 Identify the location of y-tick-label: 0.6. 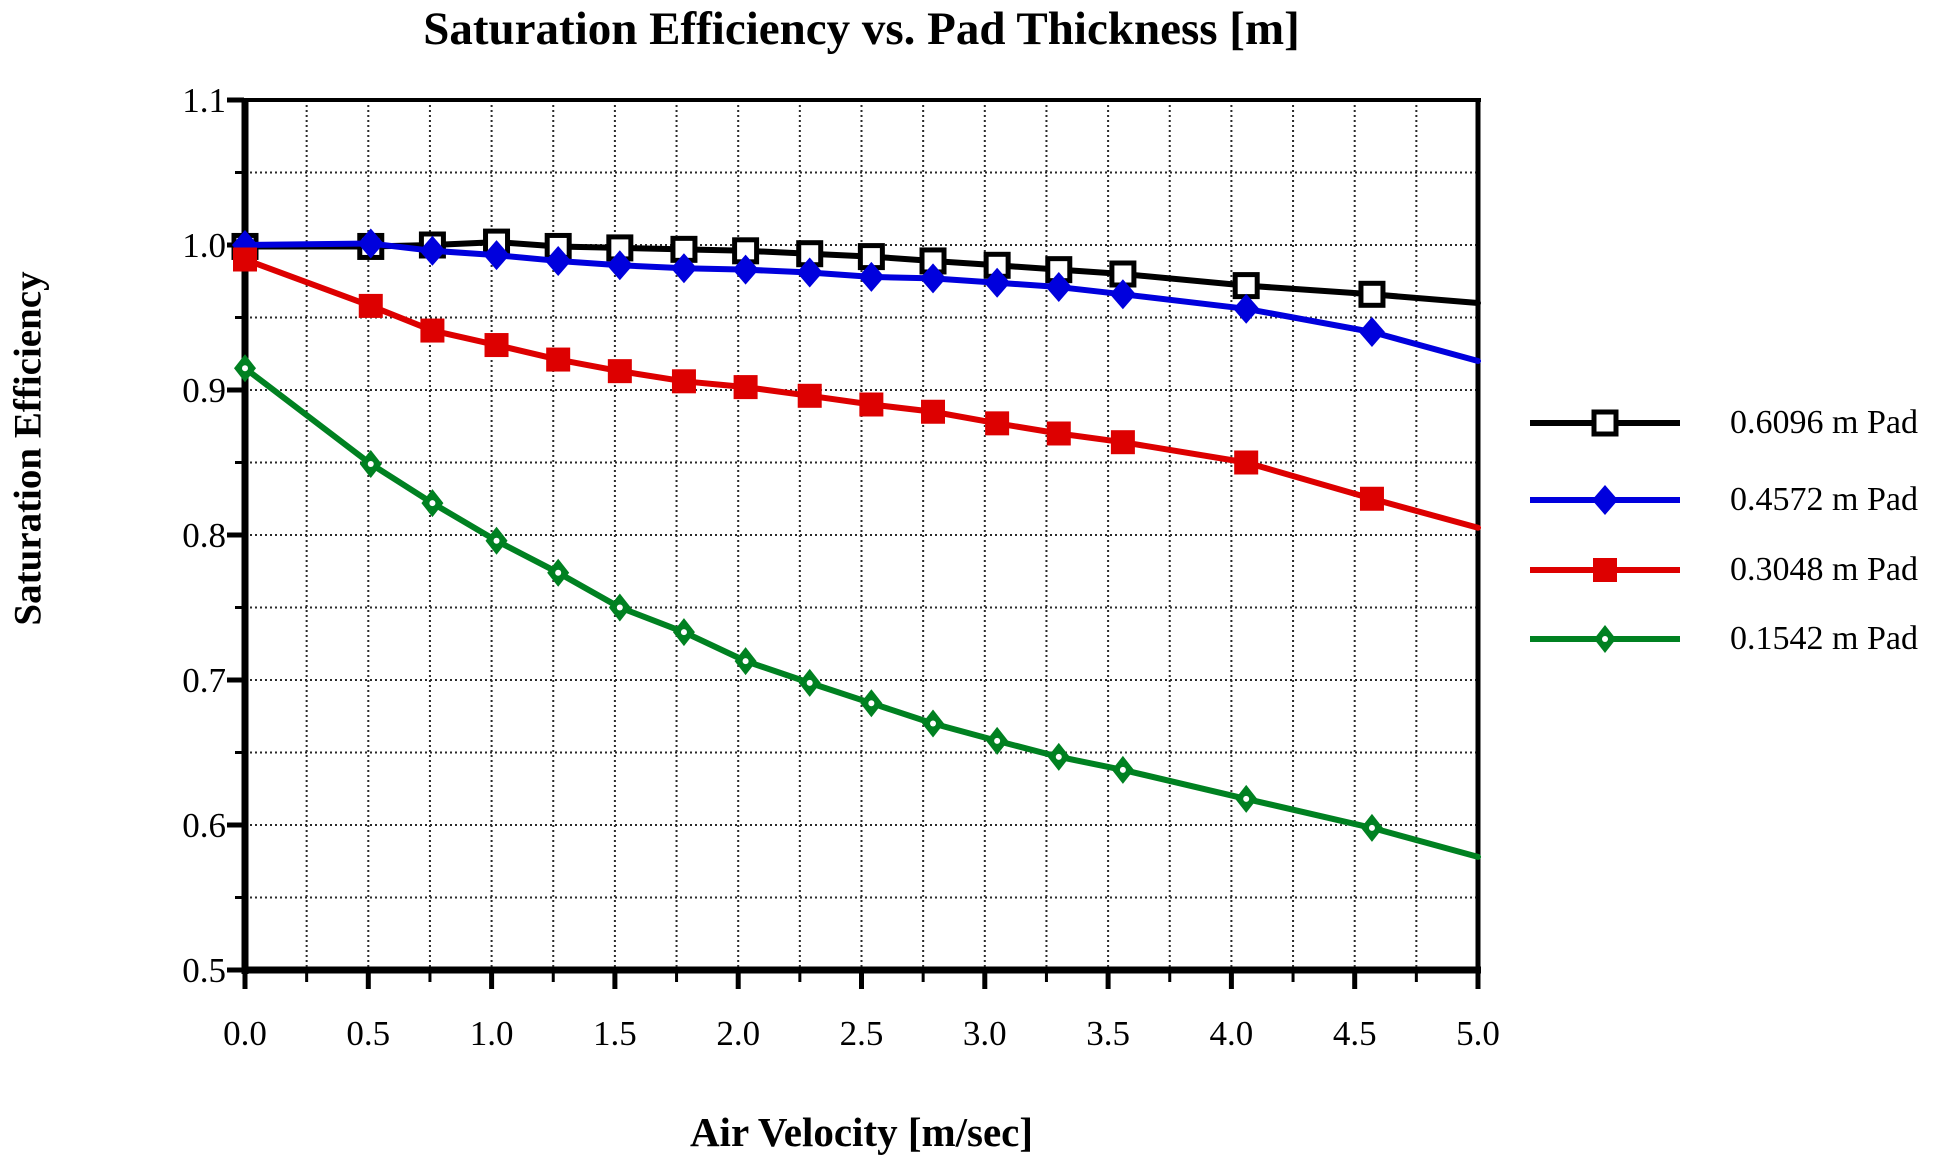
(204, 825).